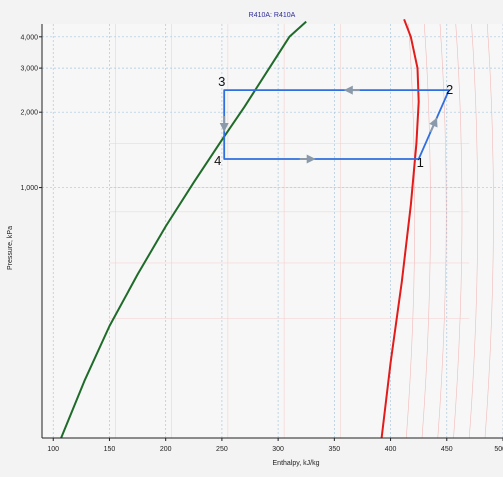 This screenshot has height=477, width=503. Describe the element at coordinates (221, 81) in the screenshot. I see `state-point-label-3: 3` at that location.